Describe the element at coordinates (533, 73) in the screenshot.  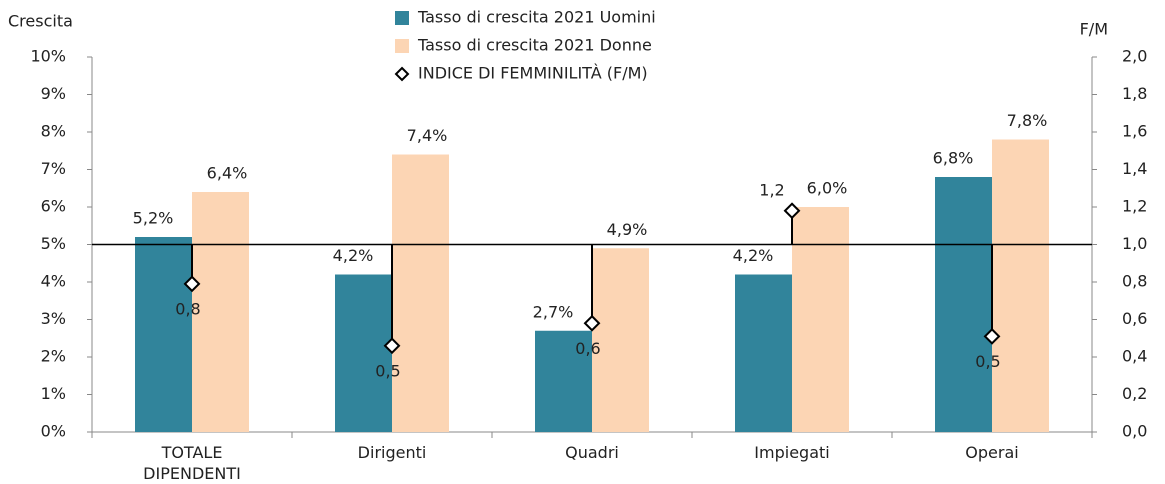
I see `legend-label: INDICE DI FEMMINILITÀ (F/M)` at that location.